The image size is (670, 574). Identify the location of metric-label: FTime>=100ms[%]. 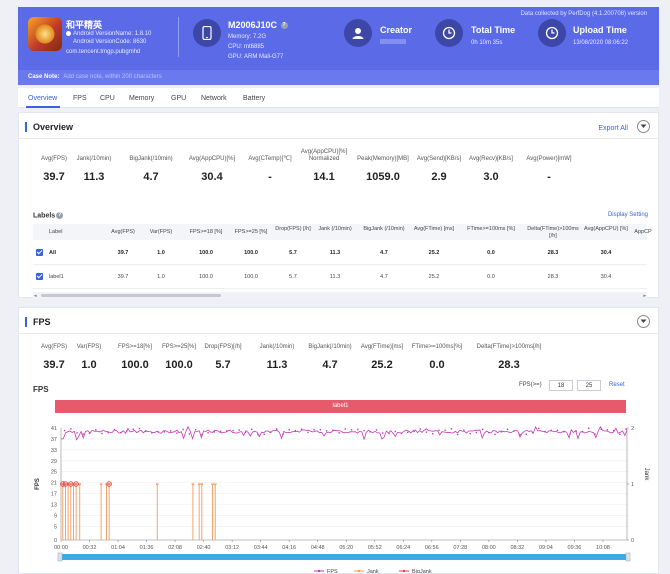
(437, 347).